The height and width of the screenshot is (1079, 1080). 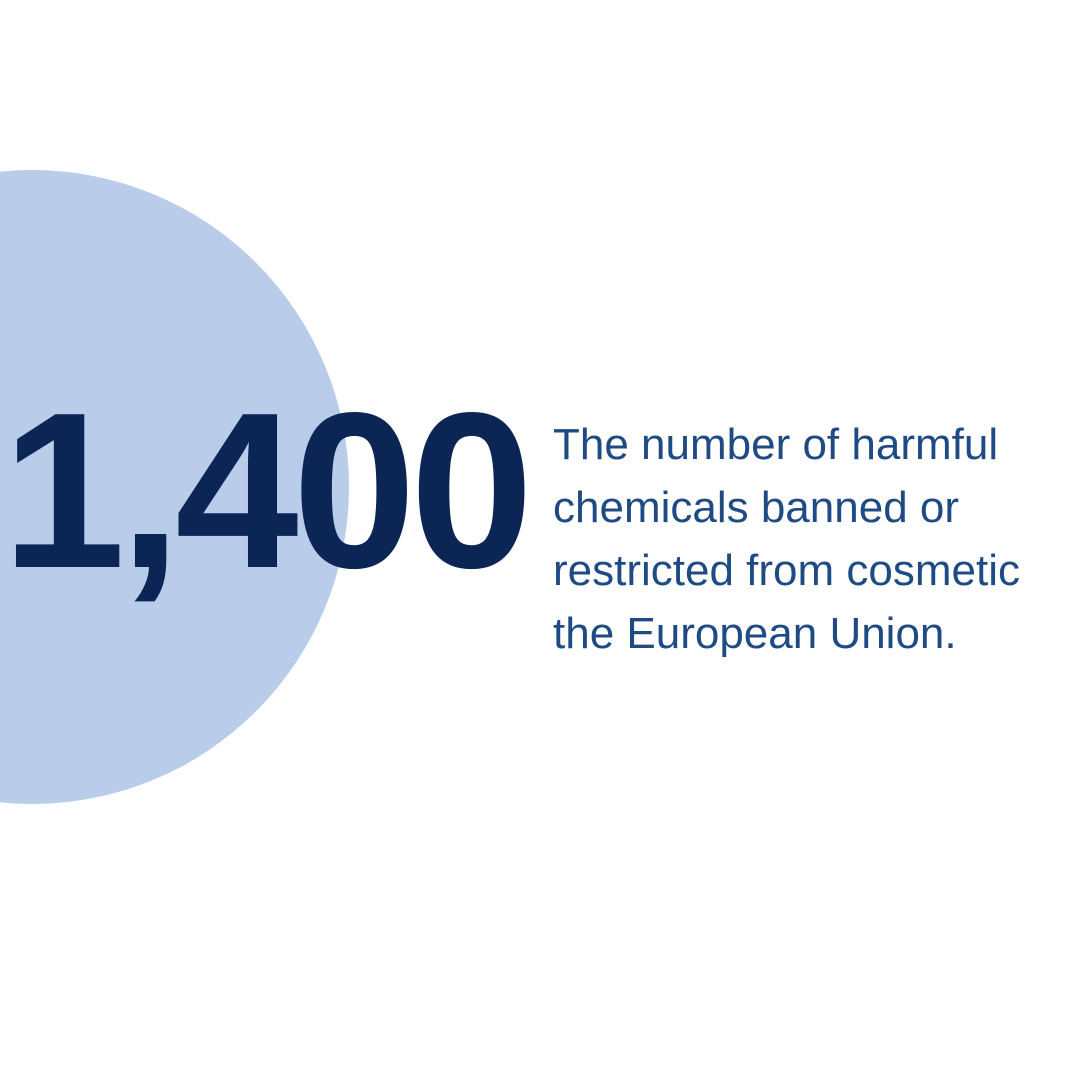 I want to click on caption-line: the European Union., so click(x=755, y=633).